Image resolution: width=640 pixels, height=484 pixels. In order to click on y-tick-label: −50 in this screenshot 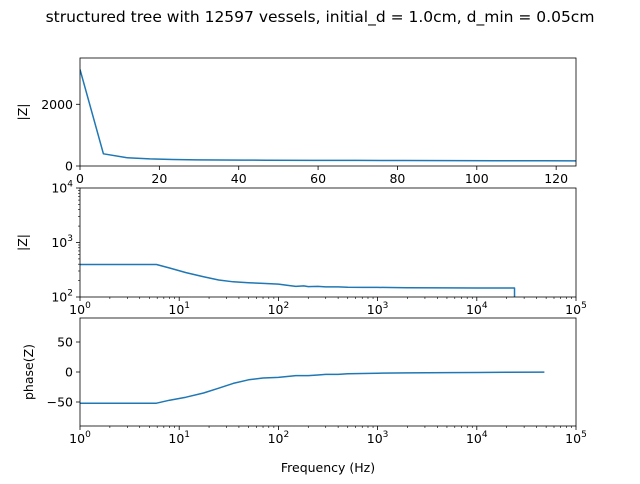, I will do `click(60, 402)`.